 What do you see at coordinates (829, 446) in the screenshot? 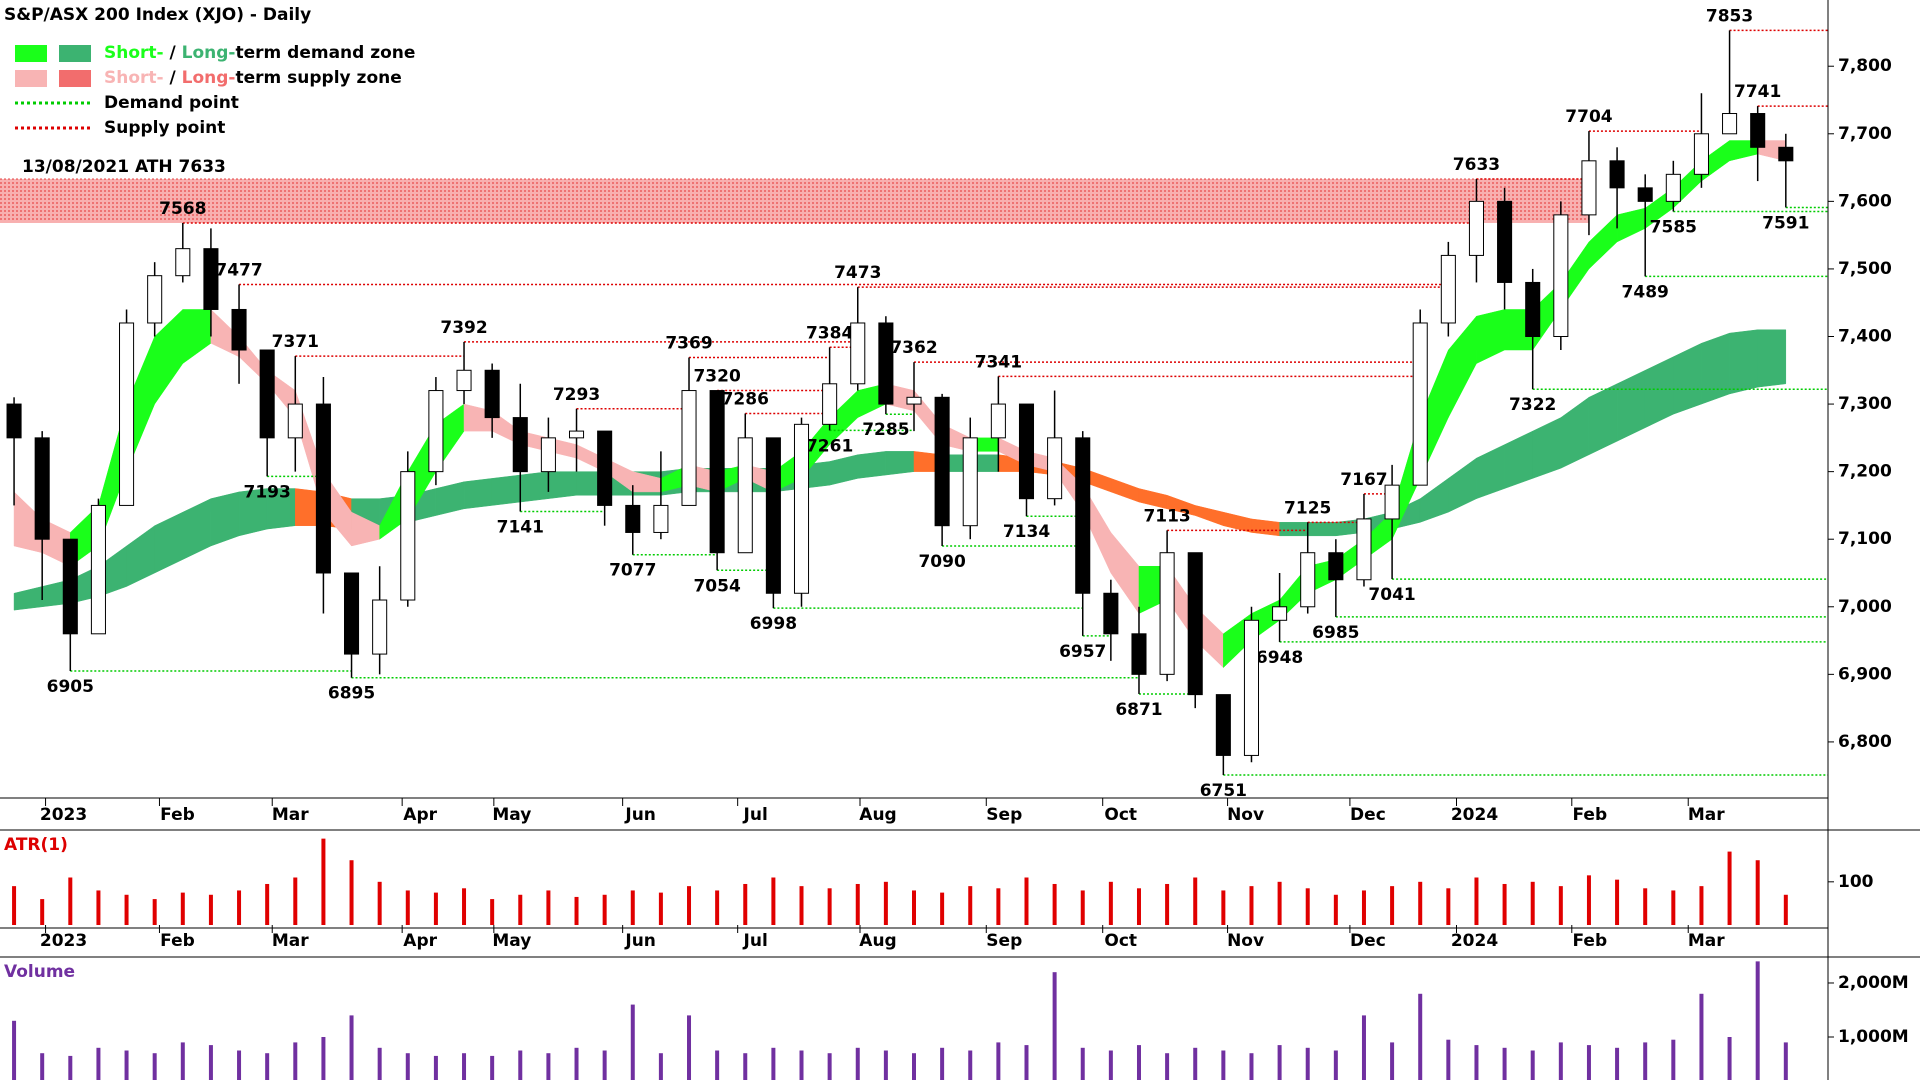
I see `demand-point-label: 7261` at bounding box center [829, 446].